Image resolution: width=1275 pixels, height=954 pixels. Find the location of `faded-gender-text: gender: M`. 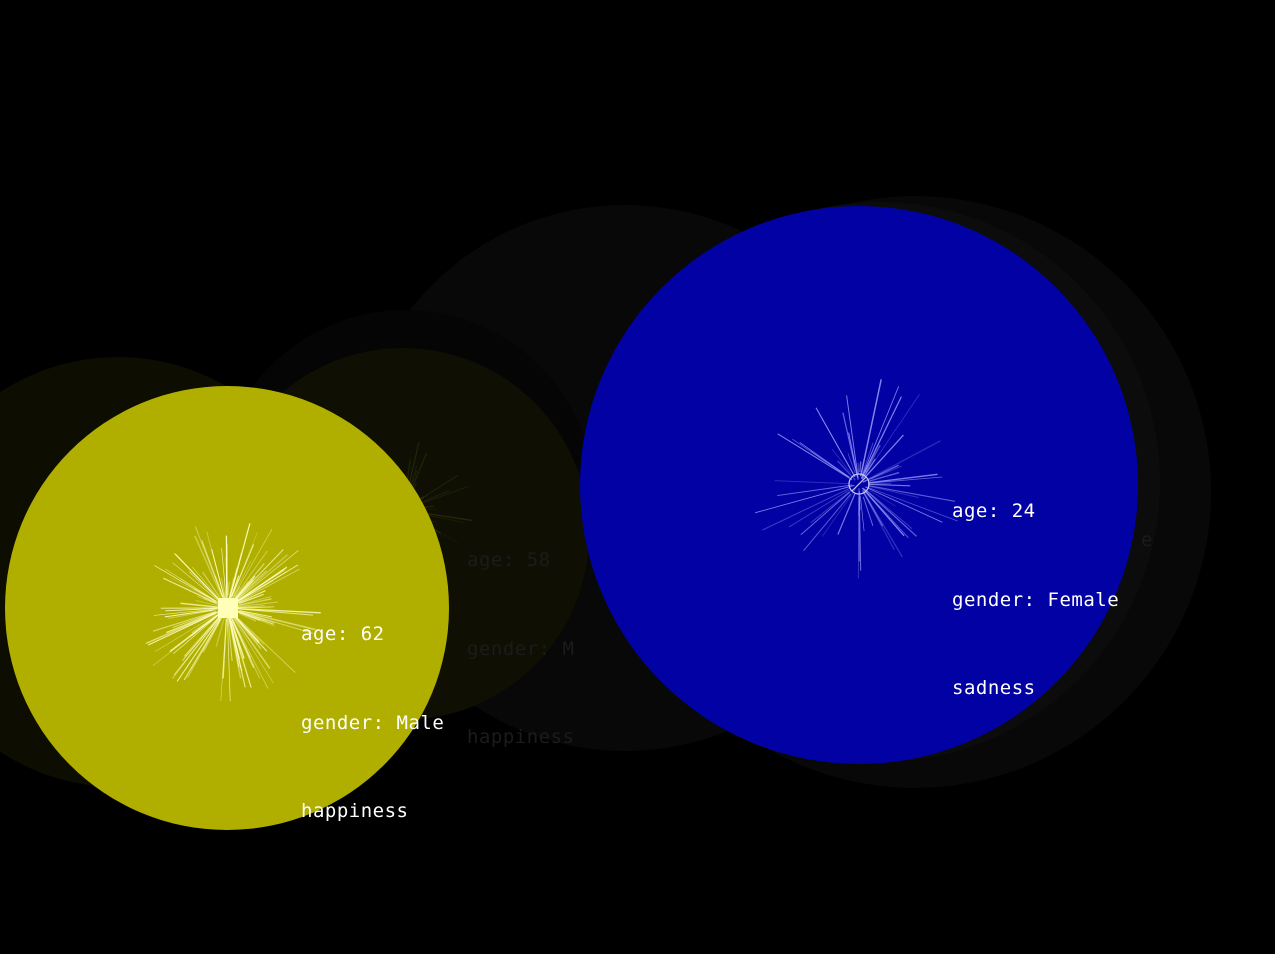

faded-gender-text: gender: M is located at coordinates (521, 648).